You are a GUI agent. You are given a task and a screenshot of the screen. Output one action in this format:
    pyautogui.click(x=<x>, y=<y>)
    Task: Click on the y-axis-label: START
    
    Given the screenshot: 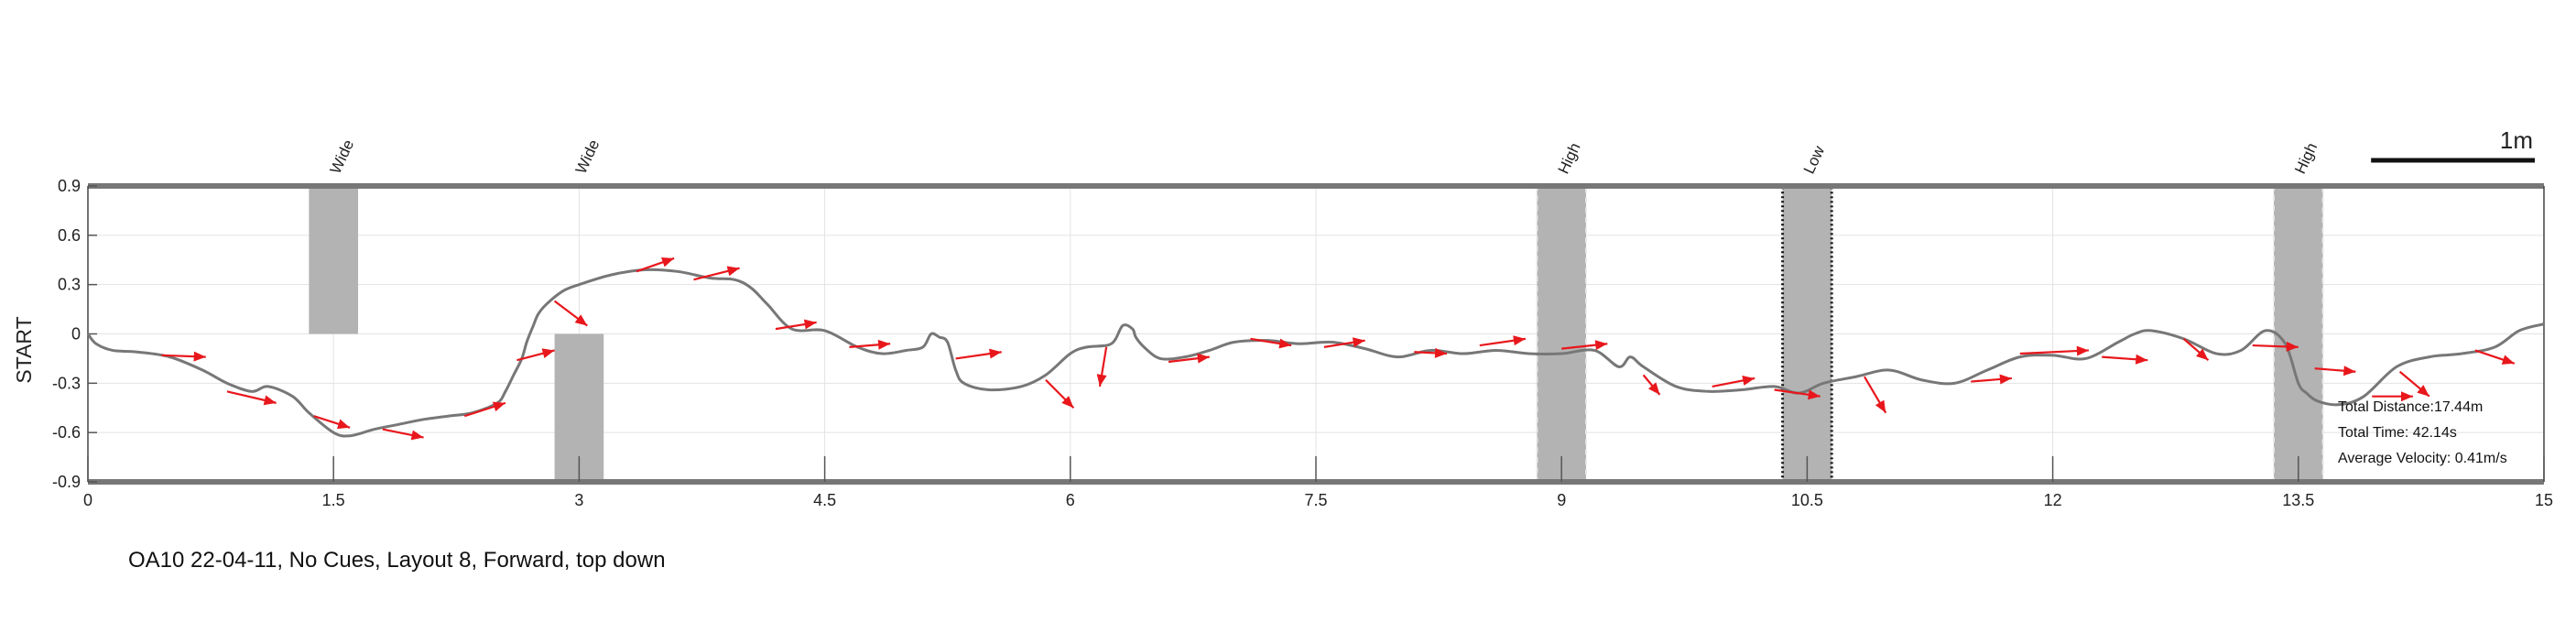 What is the action you would take?
    pyautogui.click(x=24, y=349)
    